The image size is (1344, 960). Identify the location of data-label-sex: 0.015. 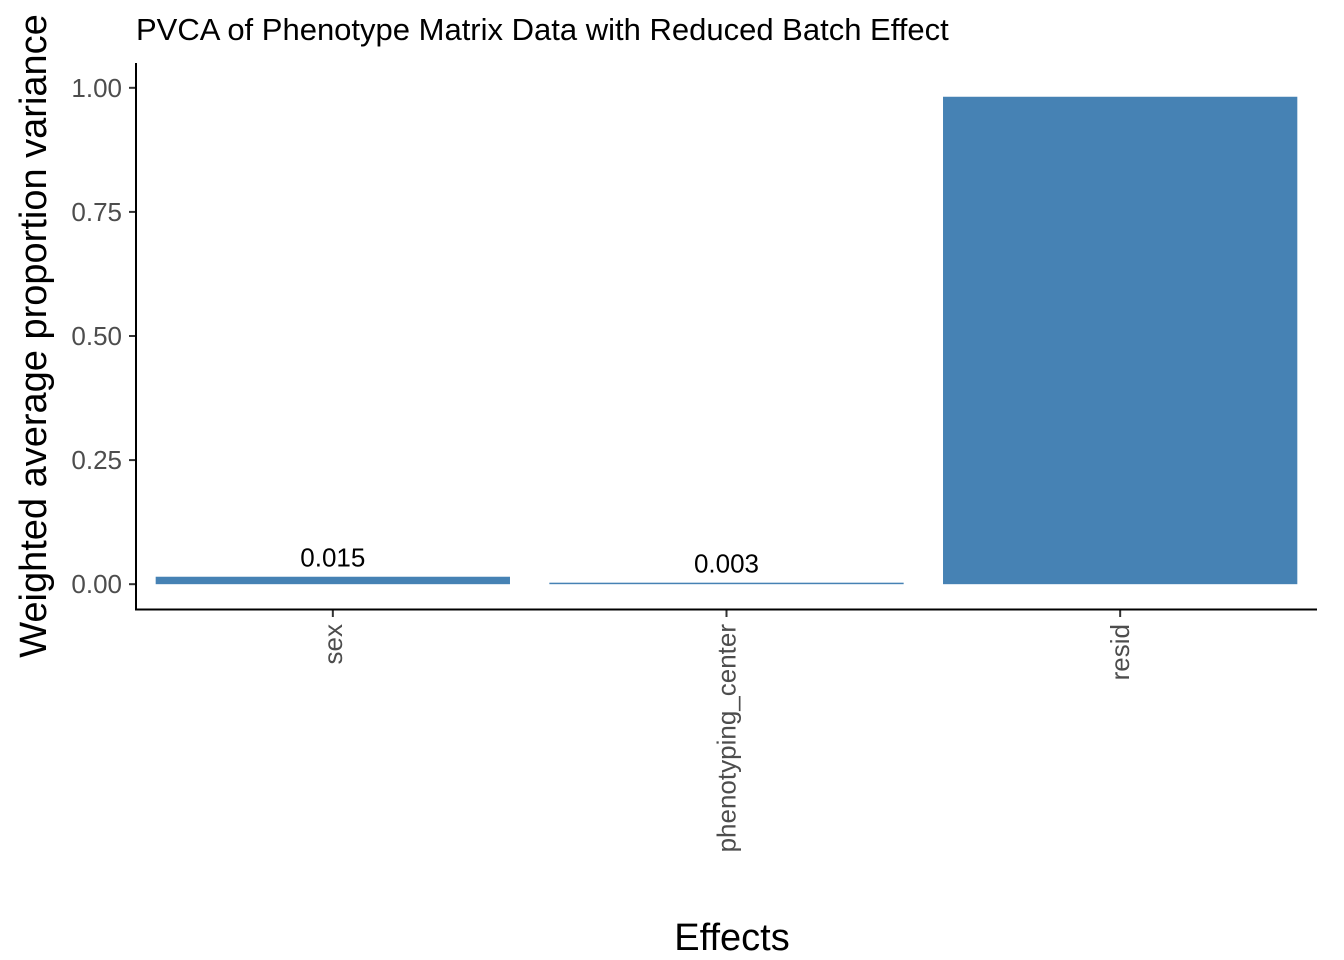
(332, 558).